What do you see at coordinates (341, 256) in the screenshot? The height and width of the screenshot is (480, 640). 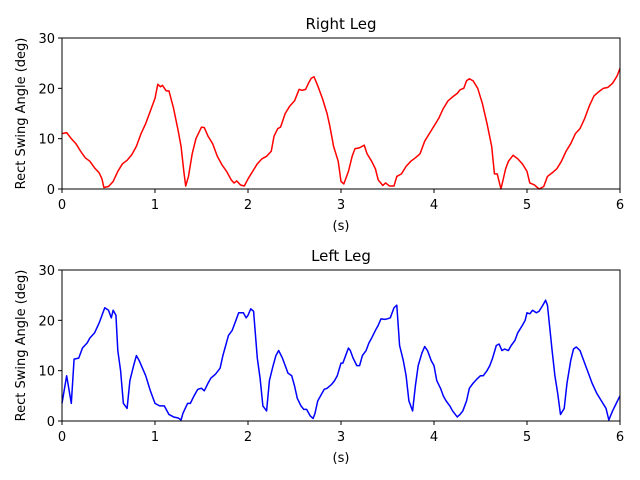 I see `chart-title: Left Leg` at bounding box center [341, 256].